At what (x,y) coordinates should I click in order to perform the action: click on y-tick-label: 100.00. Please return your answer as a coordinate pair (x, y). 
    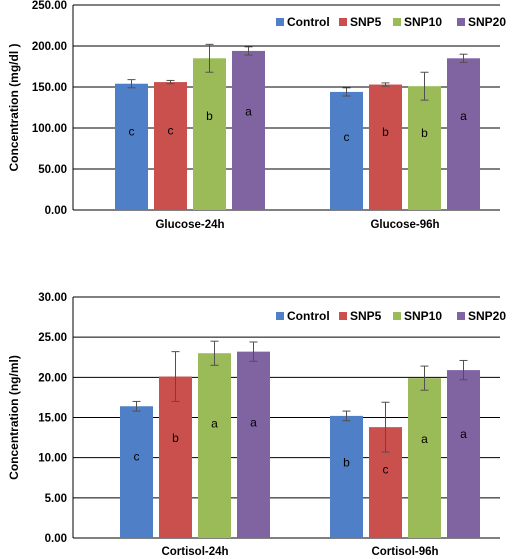
    Looking at the image, I should click on (49, 129).